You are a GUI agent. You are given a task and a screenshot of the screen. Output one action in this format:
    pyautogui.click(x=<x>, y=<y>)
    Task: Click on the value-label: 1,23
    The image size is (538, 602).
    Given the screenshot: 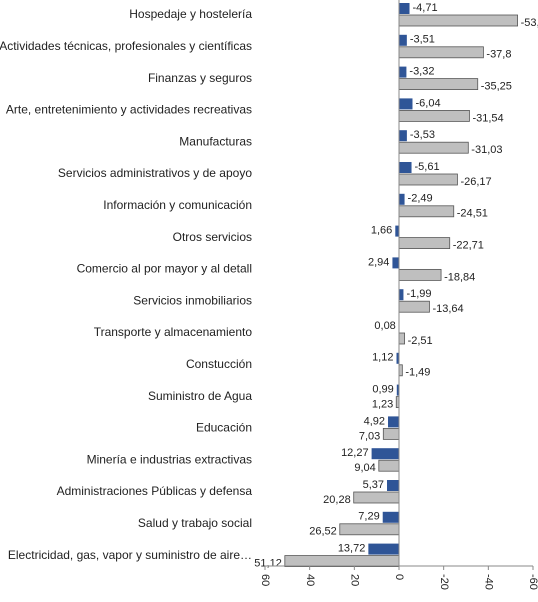 What is the action you would take?
    pyautogui.click(x=382, y=405)
    